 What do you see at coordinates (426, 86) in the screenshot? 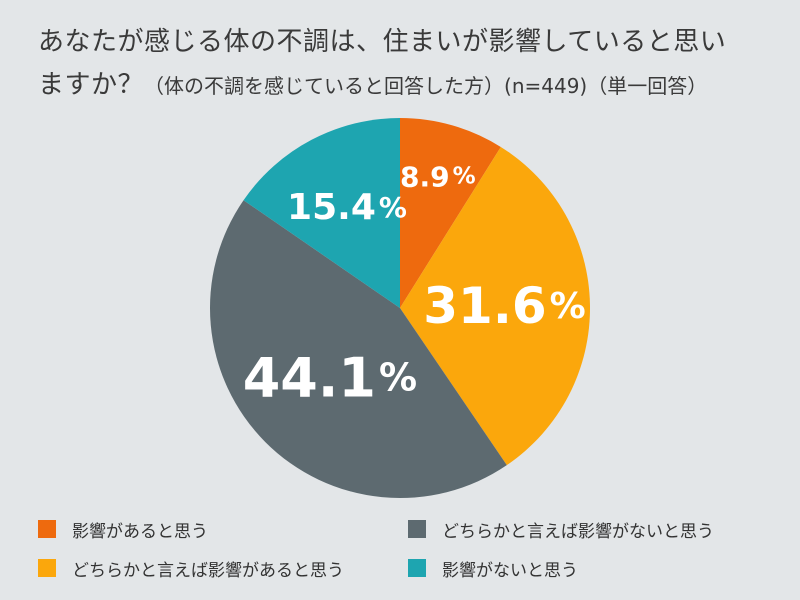
I see `chart-subtitle: （体の不調を感じていると回答した方）(n=449)（単一回答）` at bounding box center [426, 86].